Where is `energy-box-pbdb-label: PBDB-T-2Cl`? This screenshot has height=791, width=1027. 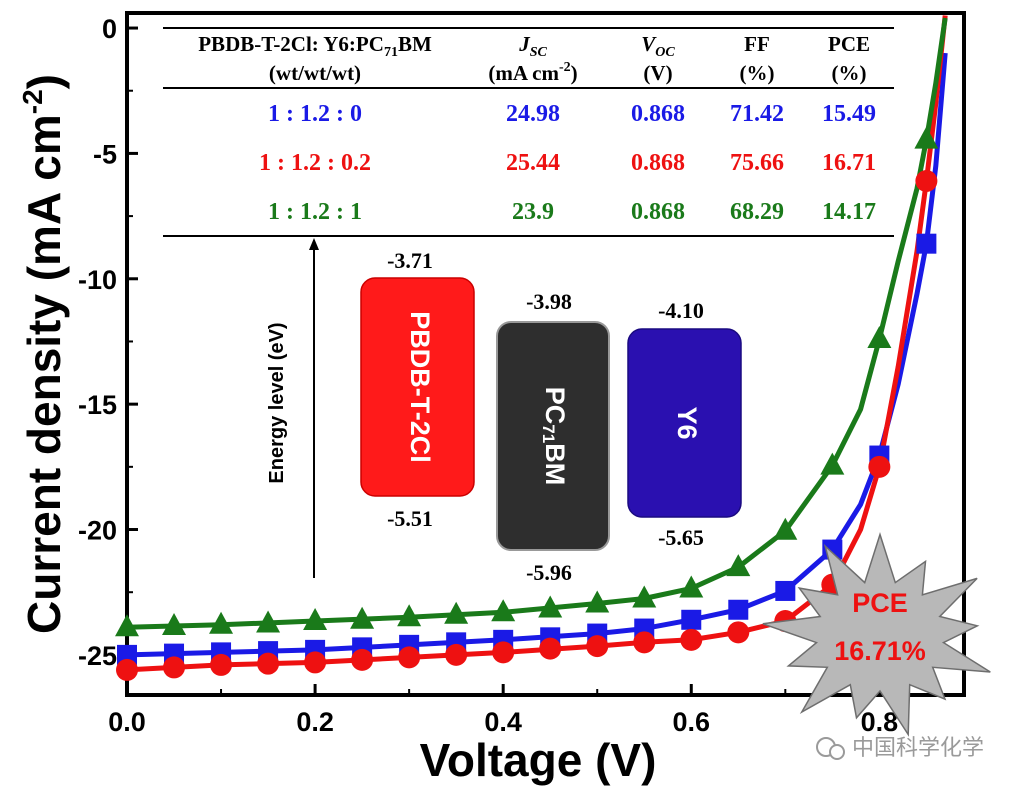 energy-box-pbdb-label: PBDB-T-2Cl is located at coordinates (420, 387).